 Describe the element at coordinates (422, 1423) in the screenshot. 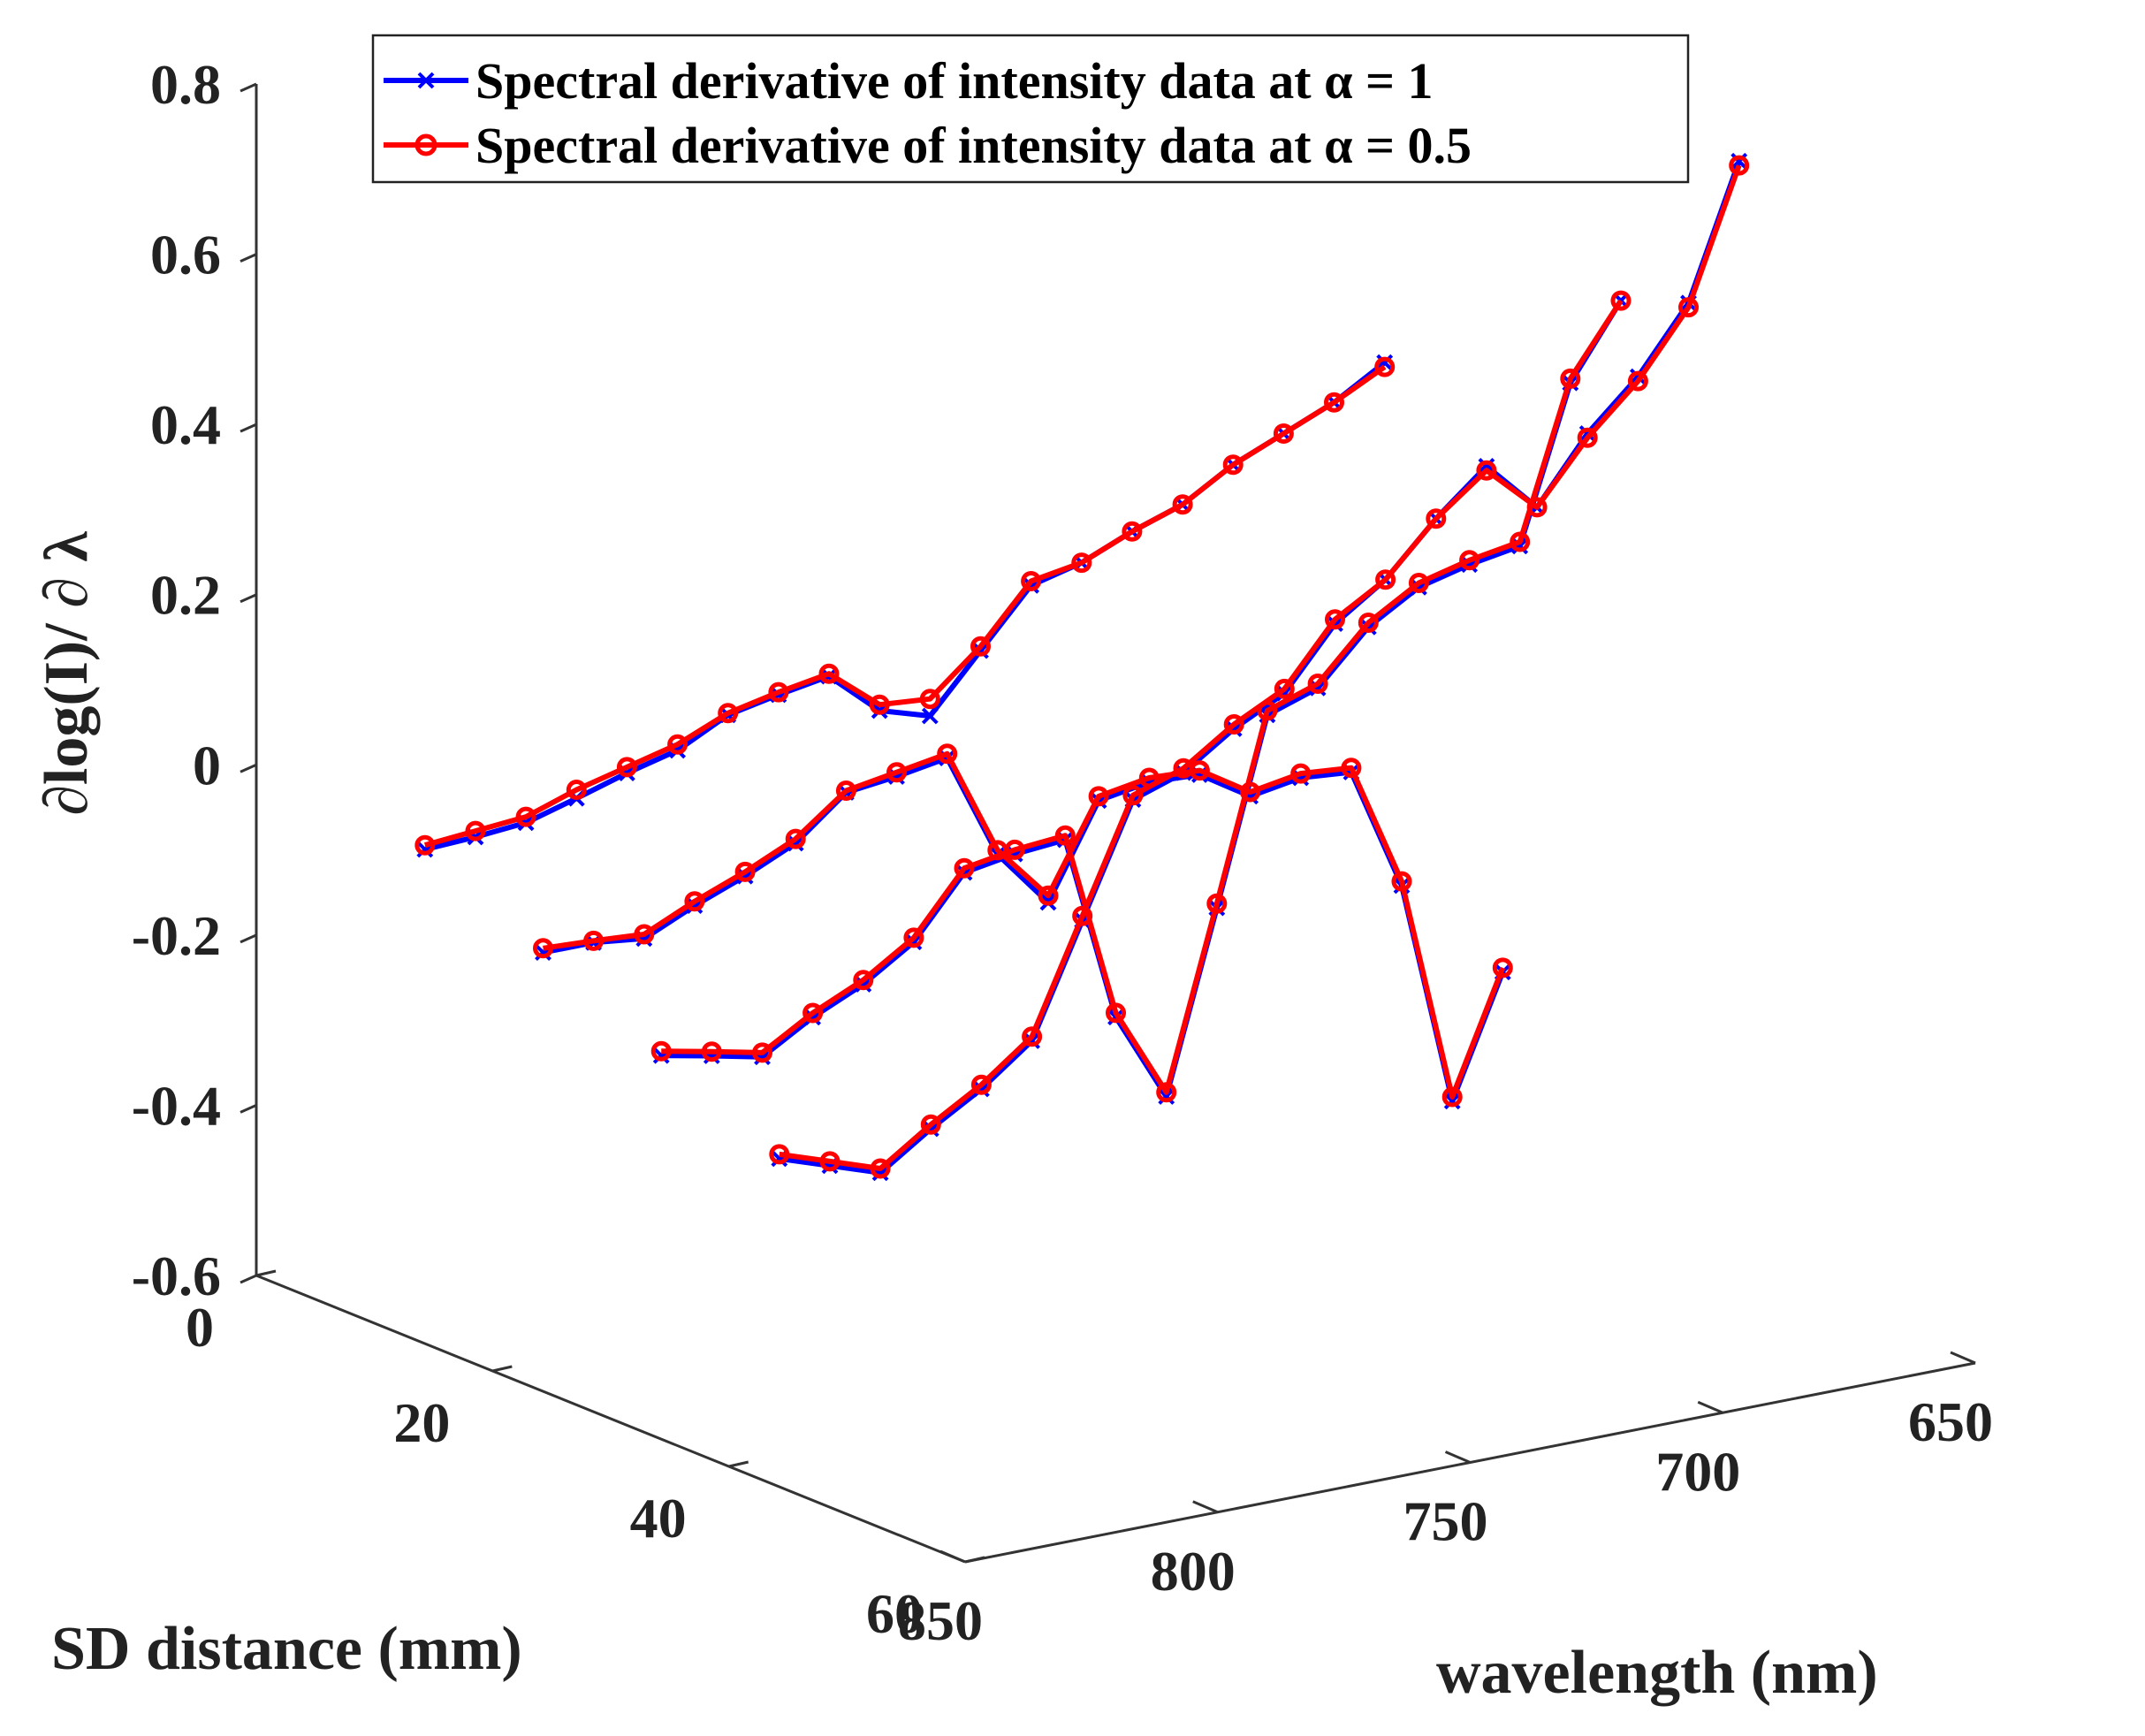

I see `y-tick-label: 20` at that location.